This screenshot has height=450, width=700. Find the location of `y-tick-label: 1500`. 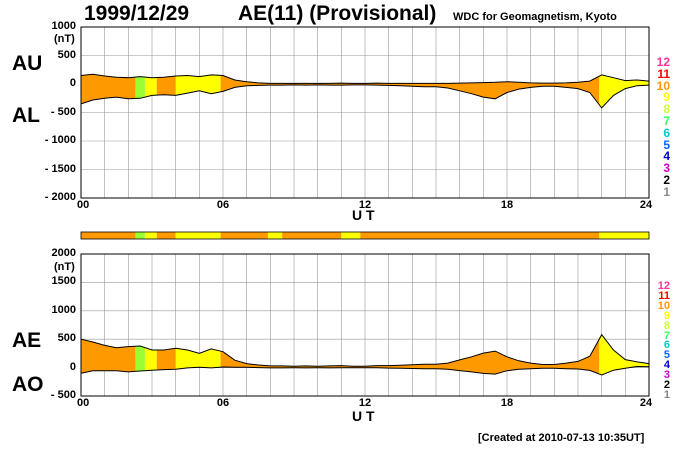

y-tick-label: 1500 is located at coordinates (63, 281).